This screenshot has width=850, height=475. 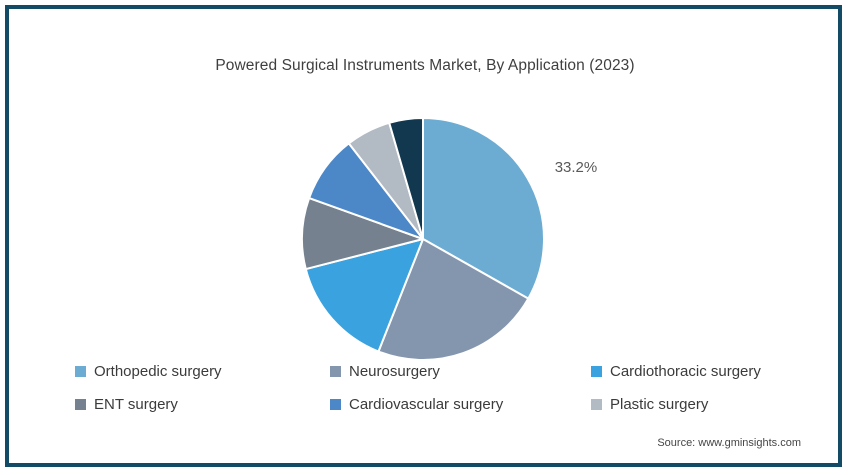 What do you see at coordinates (158, 371) in the screenshot?
I see `legend-label: Orthopedic surgery` at bounding box center [158, 371].